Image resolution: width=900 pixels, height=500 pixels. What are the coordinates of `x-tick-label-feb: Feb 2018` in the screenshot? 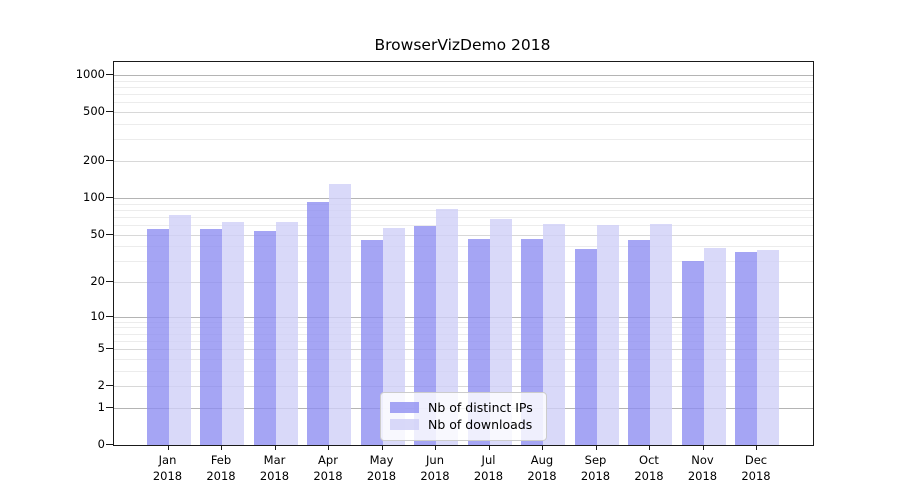 It's located at (221, 468).